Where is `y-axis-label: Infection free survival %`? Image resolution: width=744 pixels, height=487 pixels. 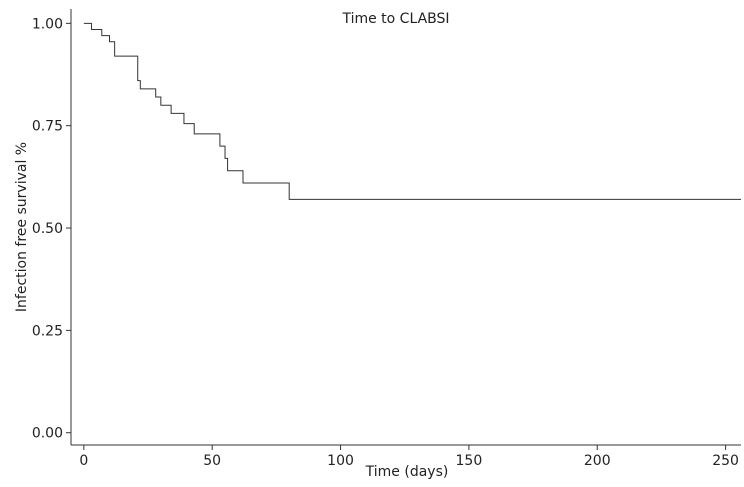 y-axis-label: Infection free survival % is located at coordinates (22, 227).